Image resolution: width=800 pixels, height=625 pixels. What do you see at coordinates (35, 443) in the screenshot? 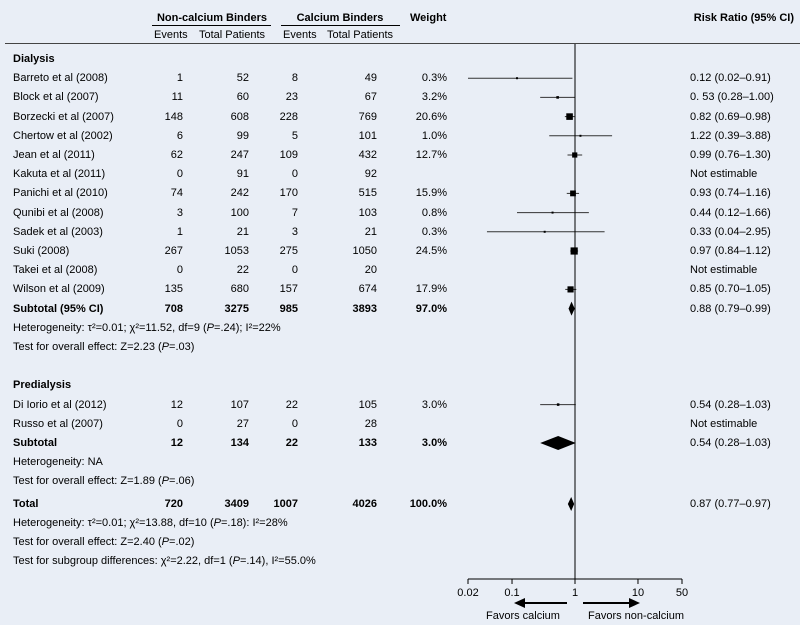
I see `group-2-subtotal-label: Subtotal` at bounding box center [35, 443].